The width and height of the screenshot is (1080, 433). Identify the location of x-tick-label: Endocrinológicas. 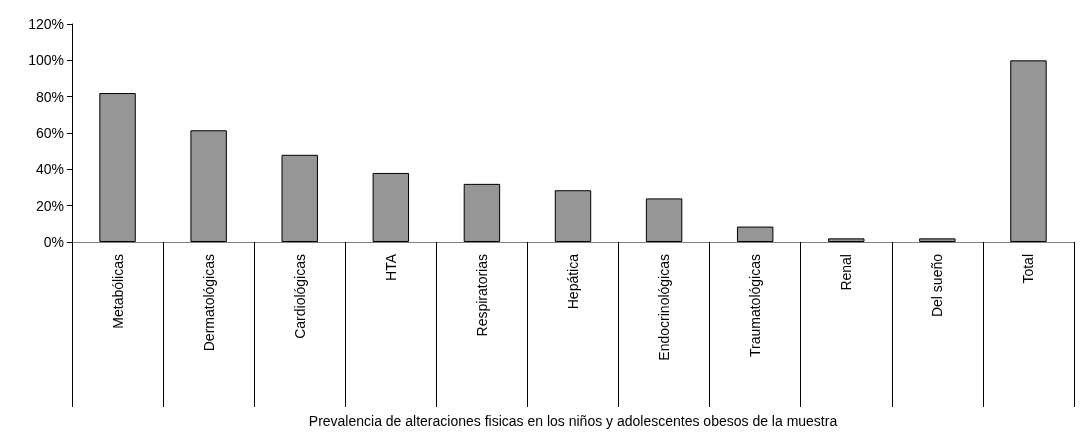
(664, 307).